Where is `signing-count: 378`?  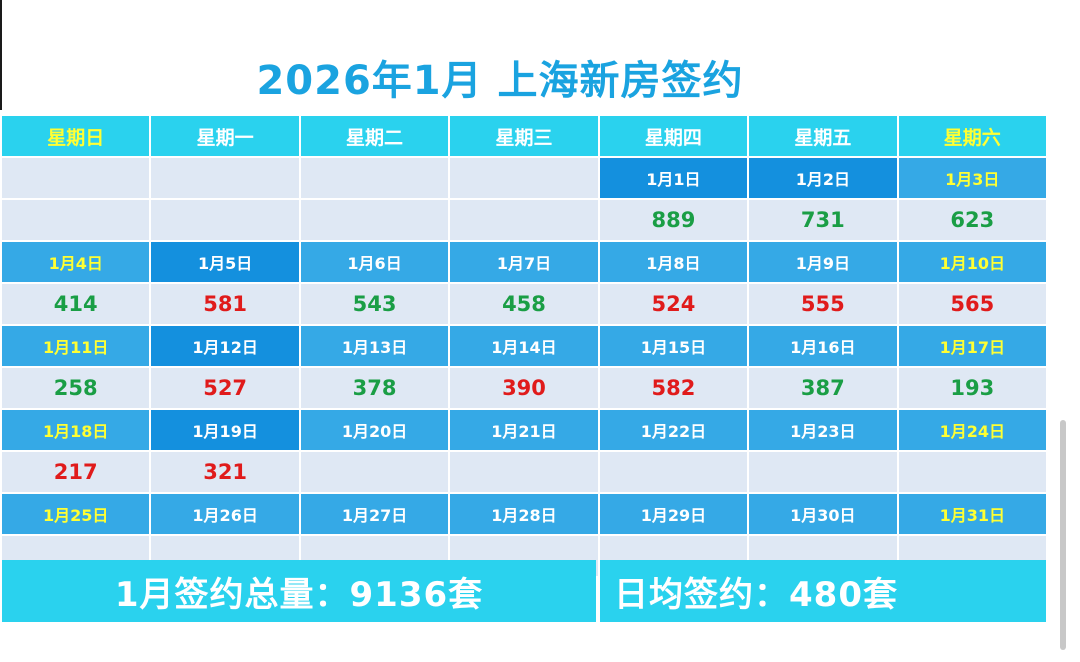
signing-count: 378 is located at coordinates (374, 388).